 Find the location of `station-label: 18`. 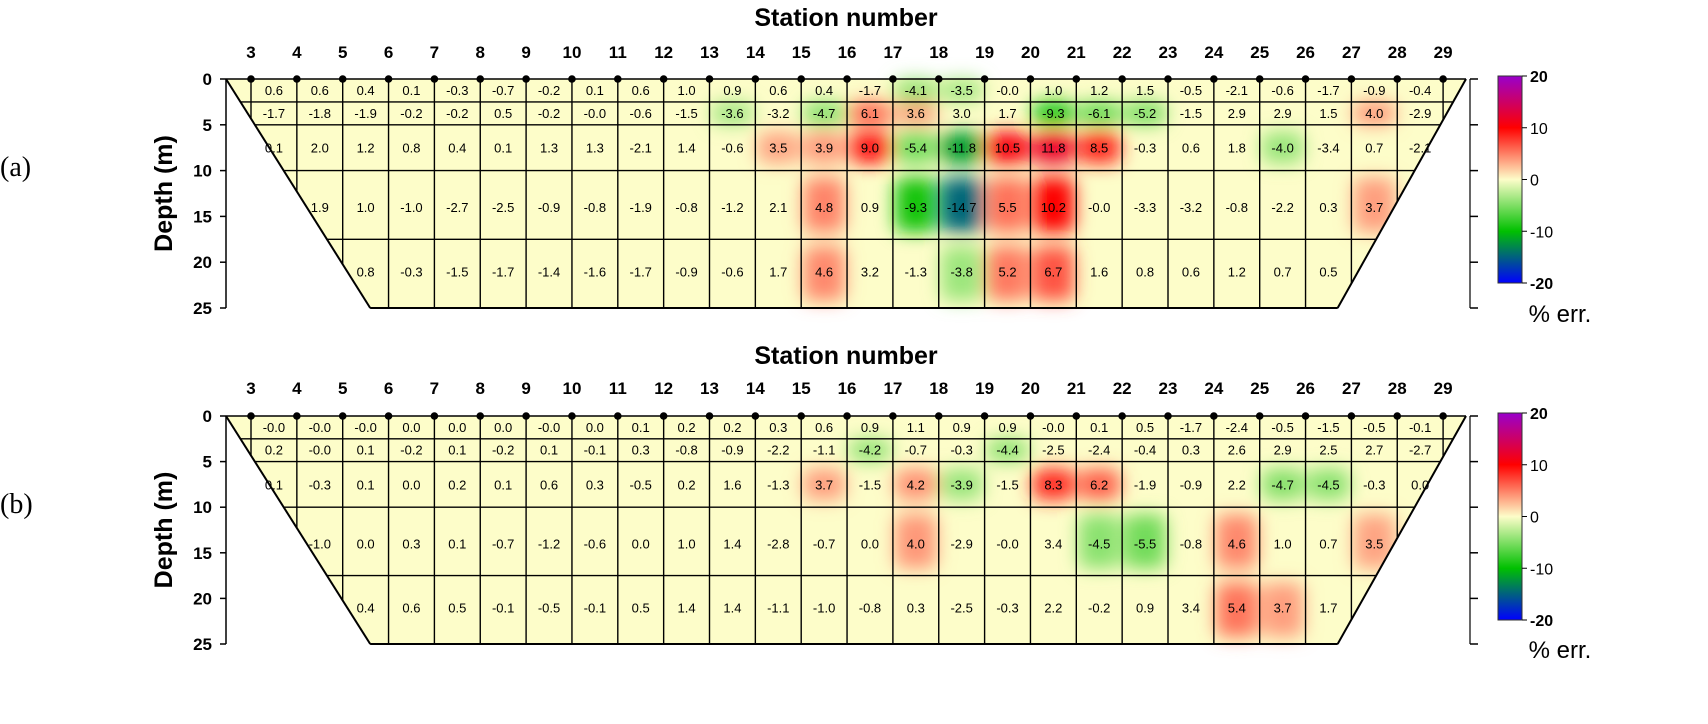

station-label: 18 is located at coordinates (938, 388).